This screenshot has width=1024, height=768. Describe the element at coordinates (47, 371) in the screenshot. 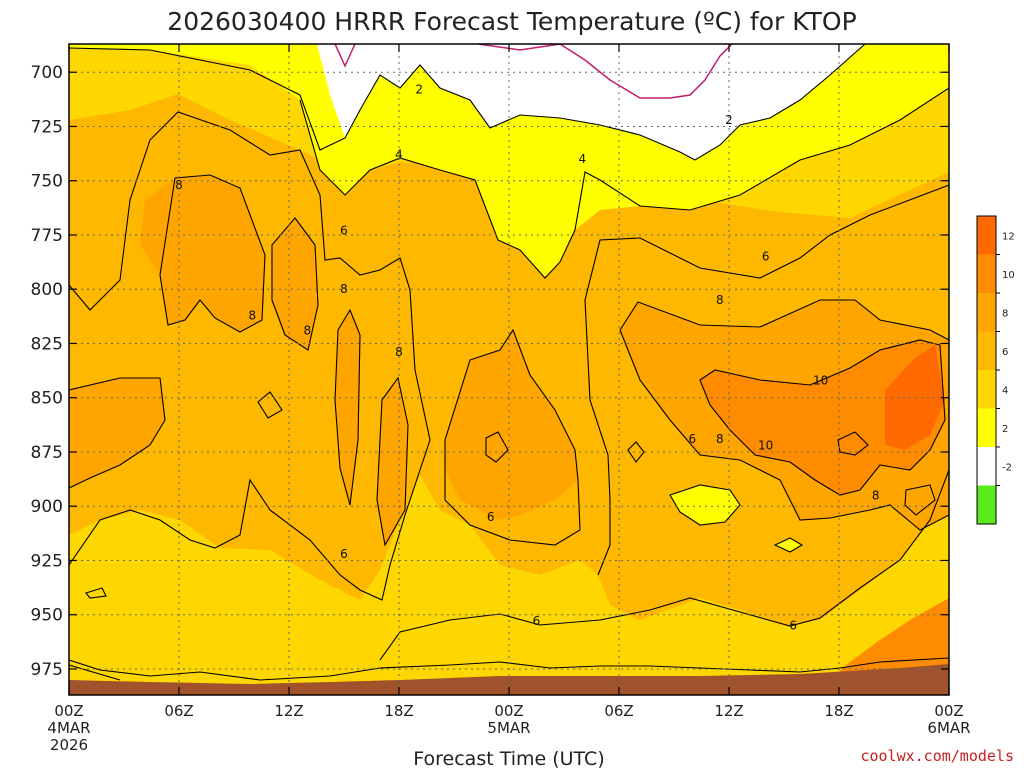

I see `y-axis-labels: 700 725 750 775 800 825 850 875 900 925 950 975` at that location.